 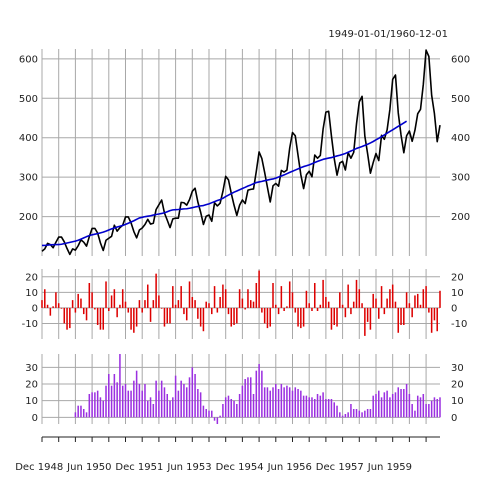 I want to click on main-y-tick-label-left: 200, so click(x=28, y=217).